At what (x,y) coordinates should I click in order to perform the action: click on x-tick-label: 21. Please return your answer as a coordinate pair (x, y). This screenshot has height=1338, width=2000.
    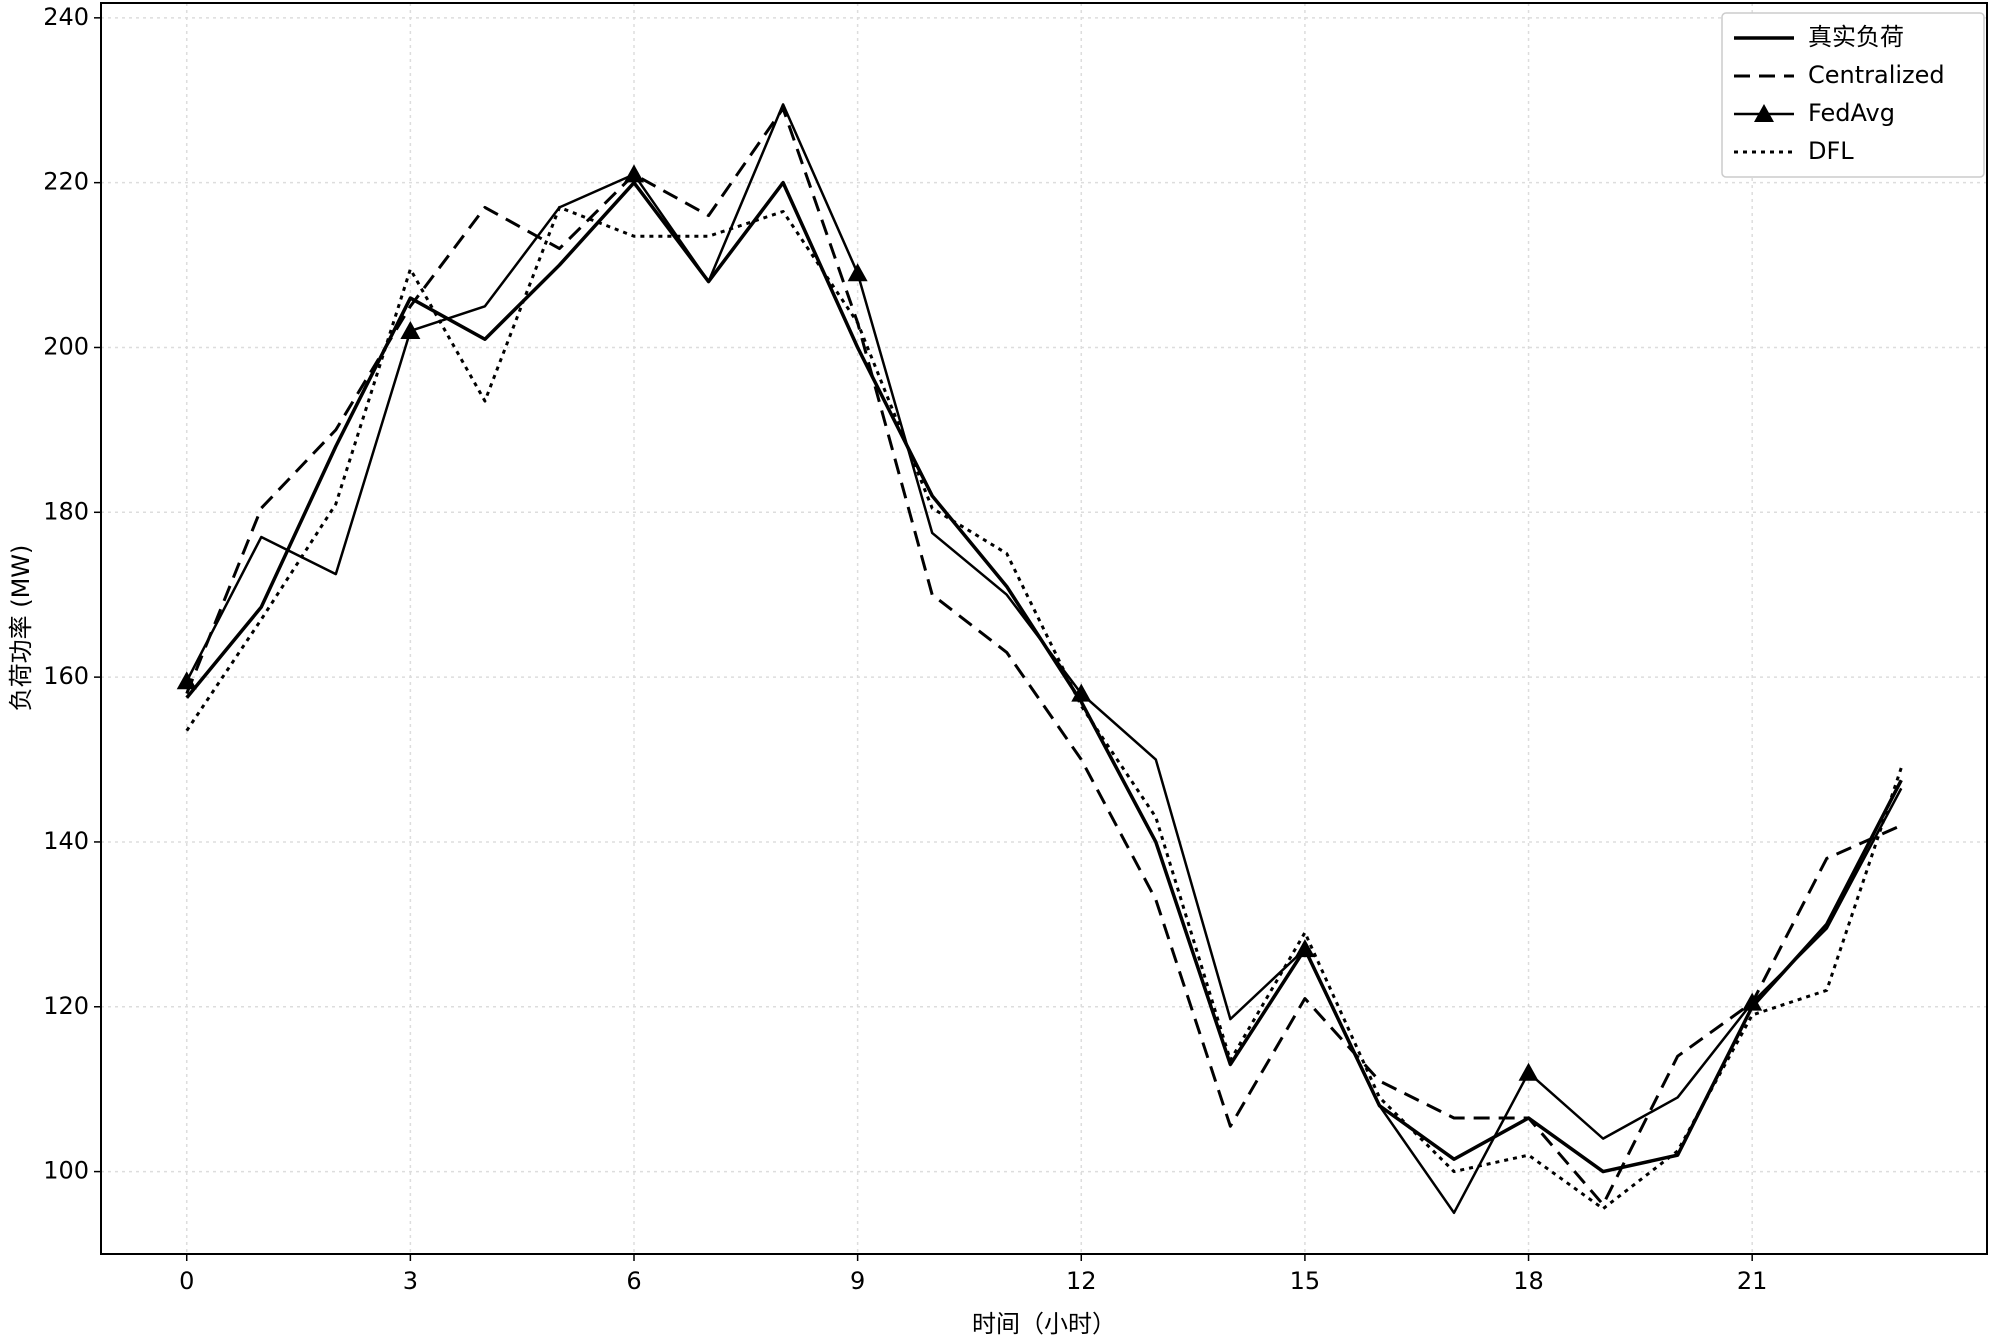
    Looking at the image, I should click on (1752, 1281).